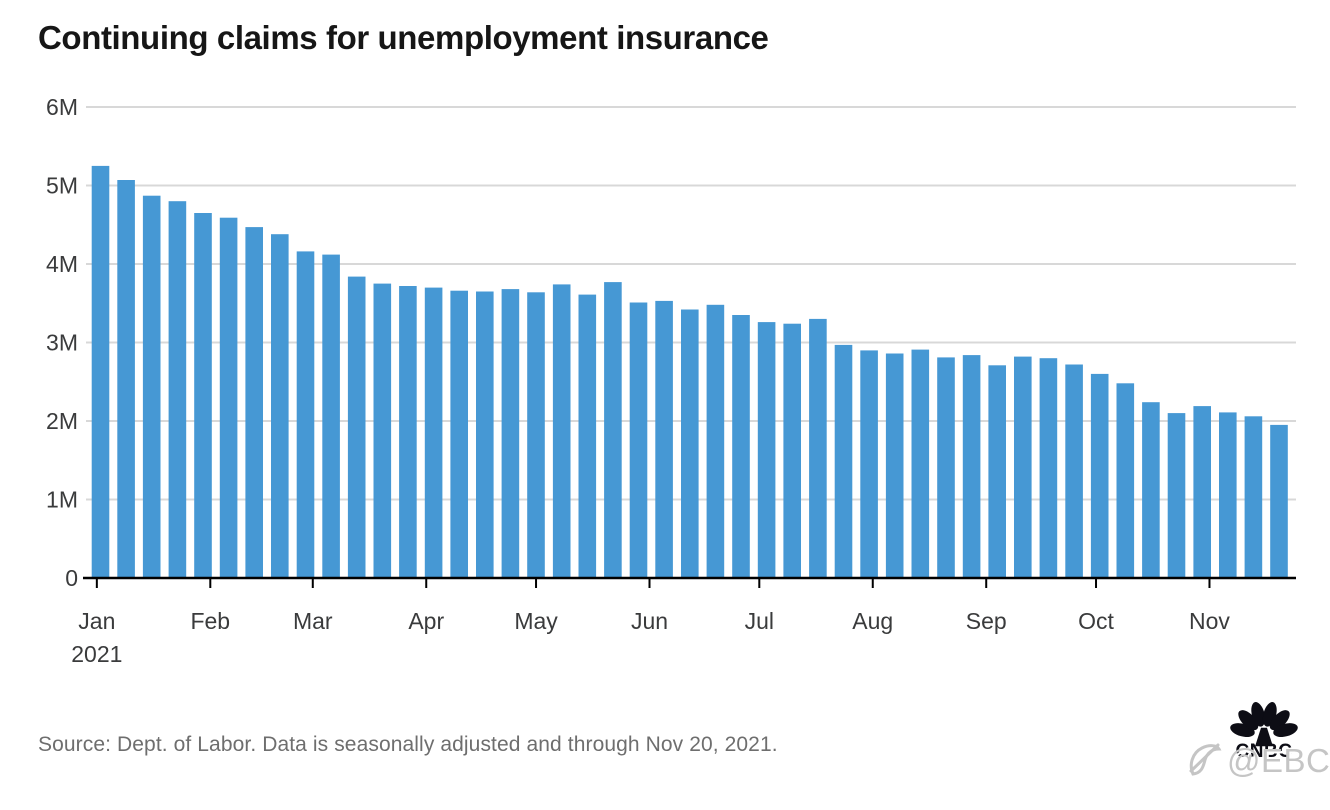  I want to click on y-axis-label: 5M, so click(62, 186).